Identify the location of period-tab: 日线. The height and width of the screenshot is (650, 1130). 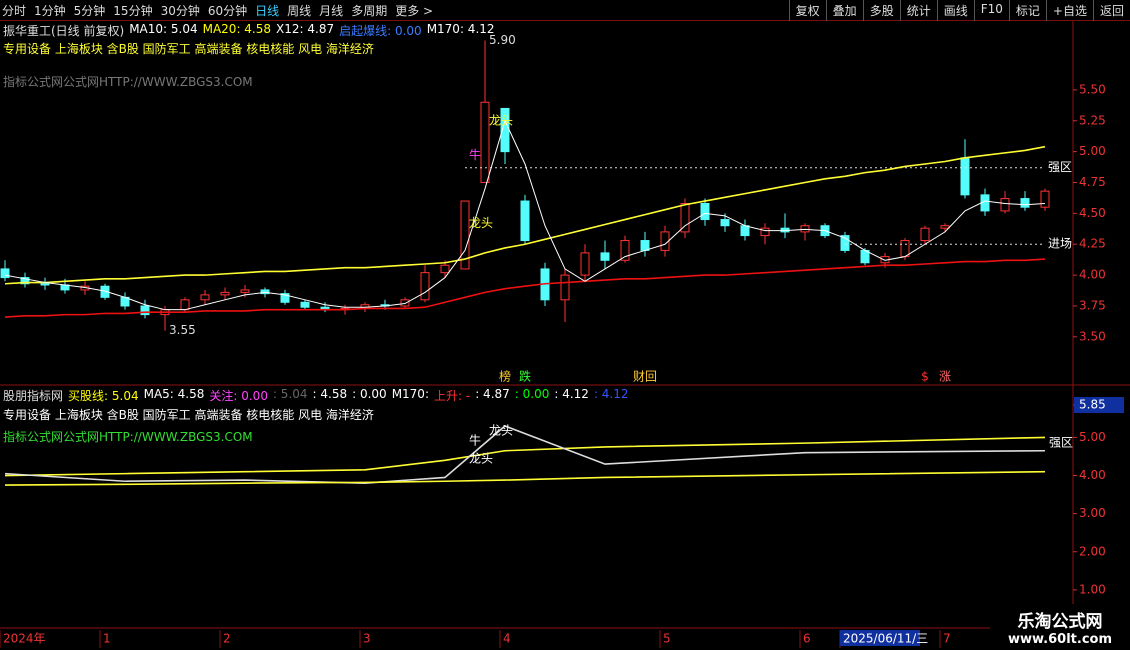
(267, 11).